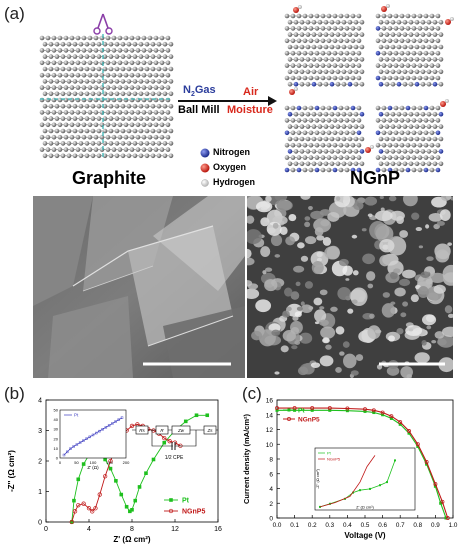 This screenshot has height=550, width=463. What do you see at coordinates (142, 430) in the screenshot?
I see `circuit-element` at bounding box center [142, 430].